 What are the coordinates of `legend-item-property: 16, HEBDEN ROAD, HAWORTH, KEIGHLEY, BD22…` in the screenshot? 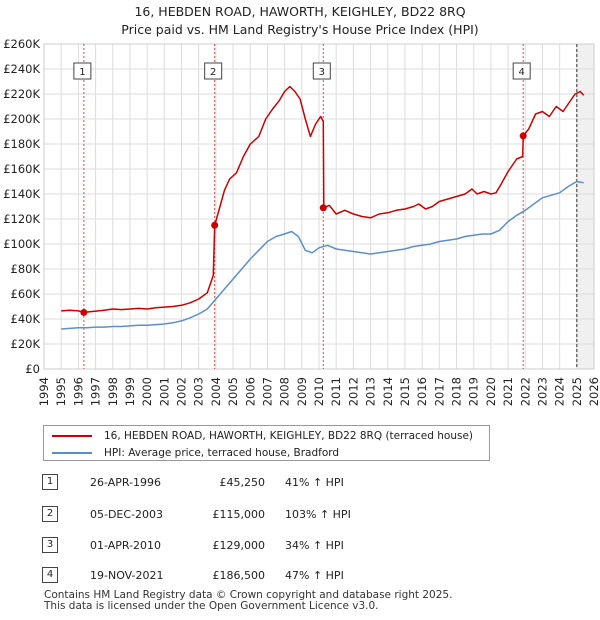 It's located at (262, 435).